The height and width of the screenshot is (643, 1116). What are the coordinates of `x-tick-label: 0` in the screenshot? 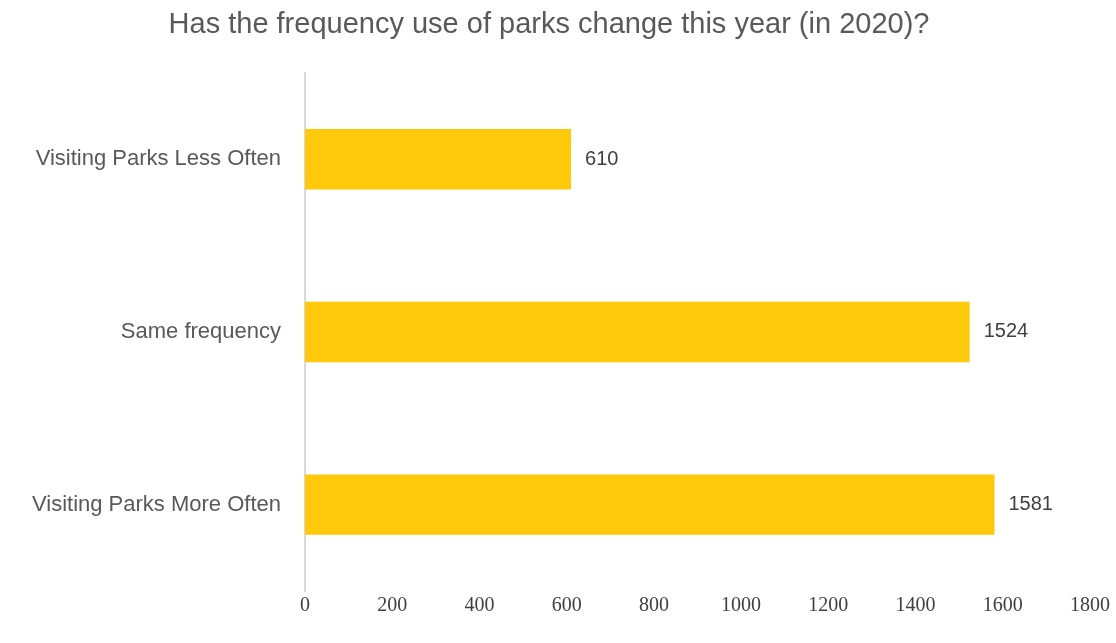 It's located at (305, 604).